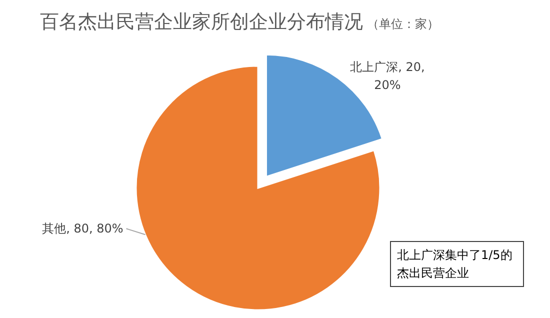 Image resolution: width=550 pixels, height=318 pixels. Describe the element at coordinates (403, 24) in the screenshot. I see `subtitle: （单位：家）` at that location.